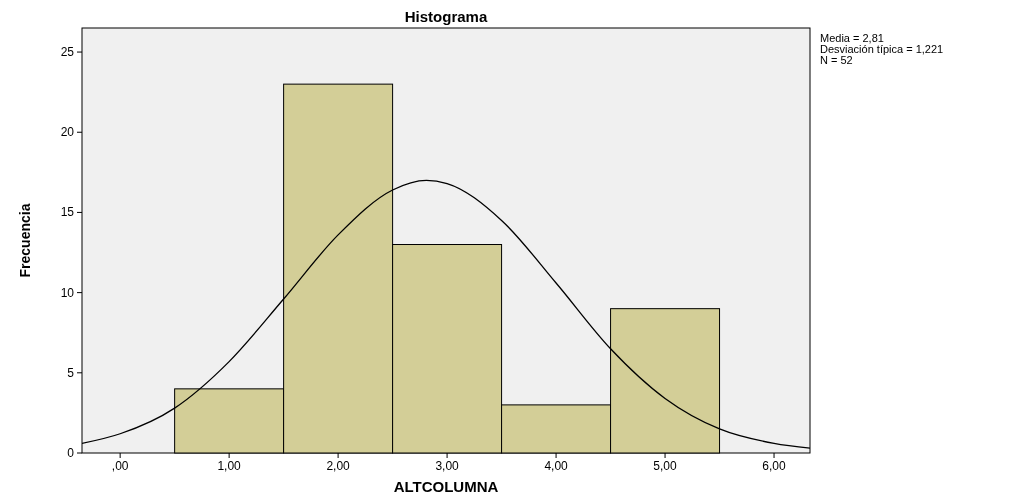 The image size is (1026, 500). I want to click on y-tick-label: 15, so click(67, 212).